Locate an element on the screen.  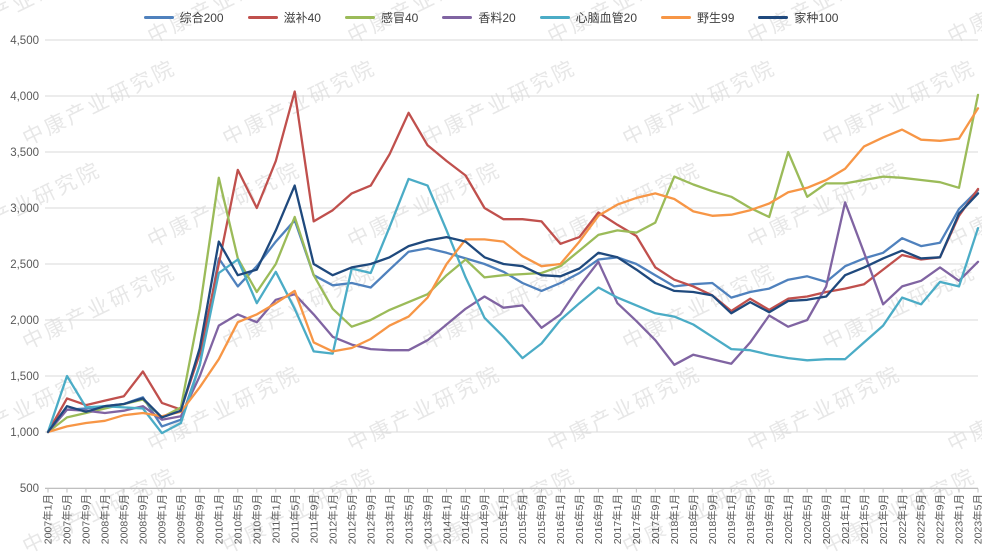
x-axis-label: 2011年5月 is located at coordinates (294, 518).